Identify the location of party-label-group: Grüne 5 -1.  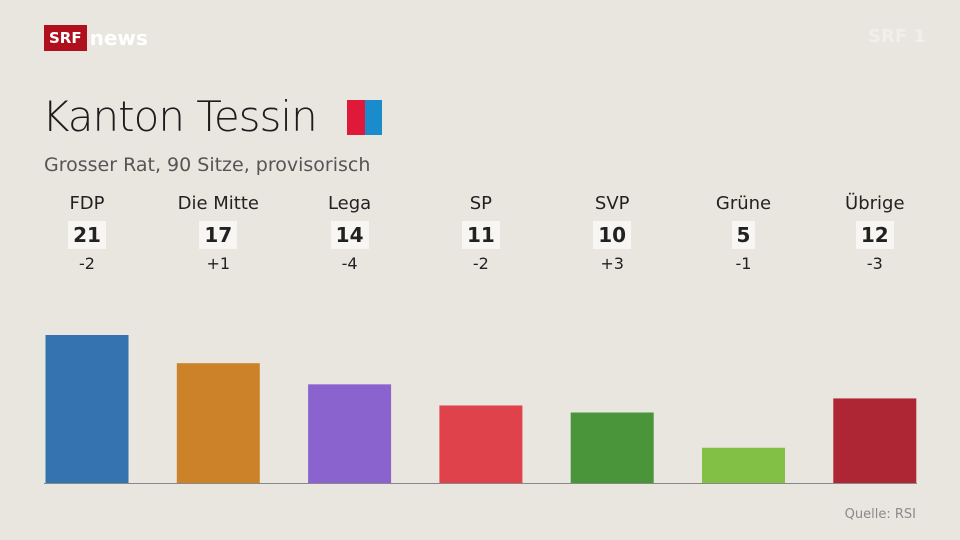
(744, 233).